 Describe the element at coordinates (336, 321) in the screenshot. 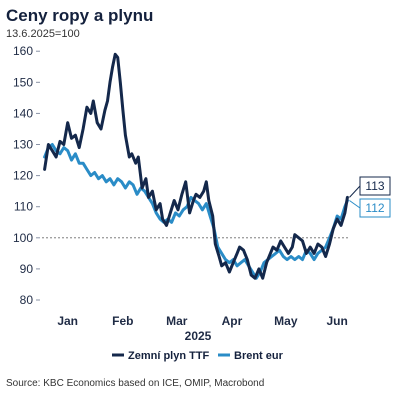

I see `x-tick-label: Jun` at that location.